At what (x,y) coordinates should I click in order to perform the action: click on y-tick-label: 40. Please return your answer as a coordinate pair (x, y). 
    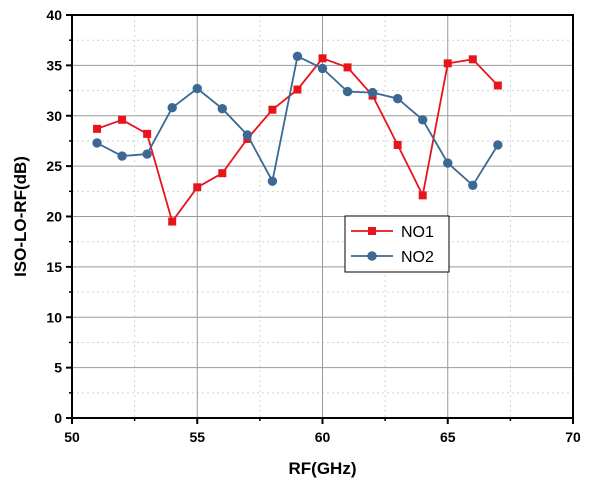
    Looking at the image, I should click on (54, 15).